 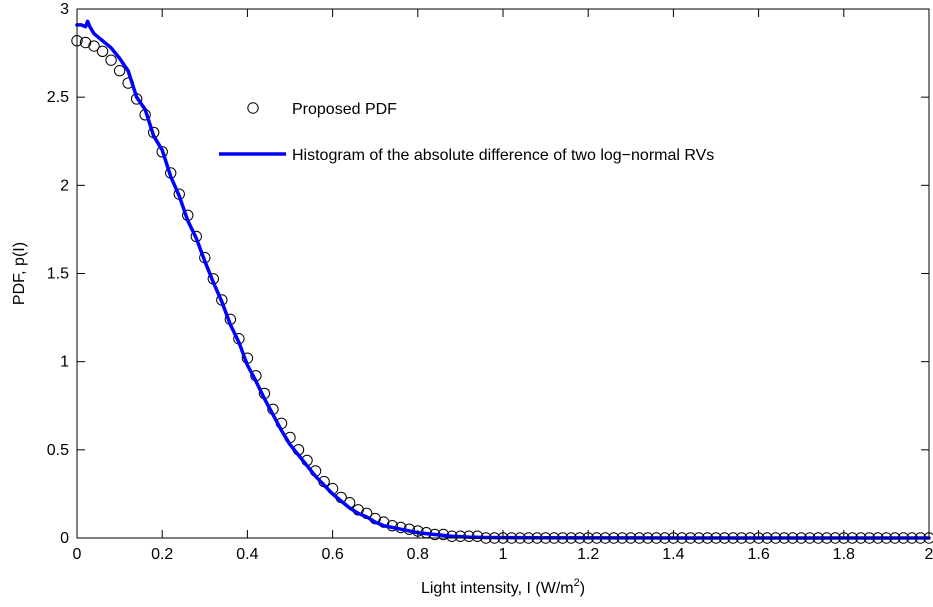 I want to click on x-axis-label-main: Light intensity, I (W/m, so click(x=497, y=588).